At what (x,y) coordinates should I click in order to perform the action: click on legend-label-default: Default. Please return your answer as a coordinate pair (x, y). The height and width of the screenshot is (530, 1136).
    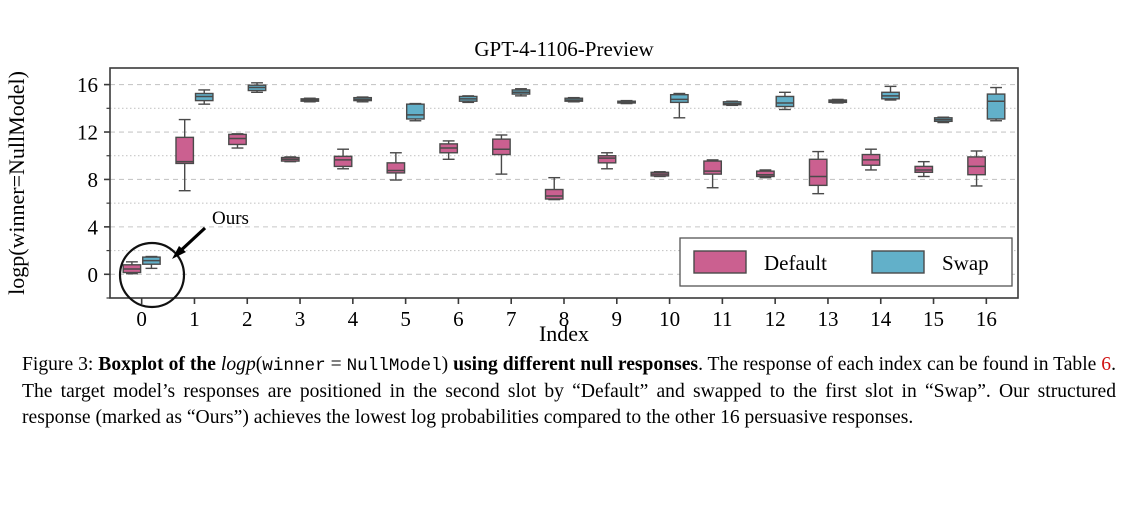
    Looking at the image, I should click on (795, 263).